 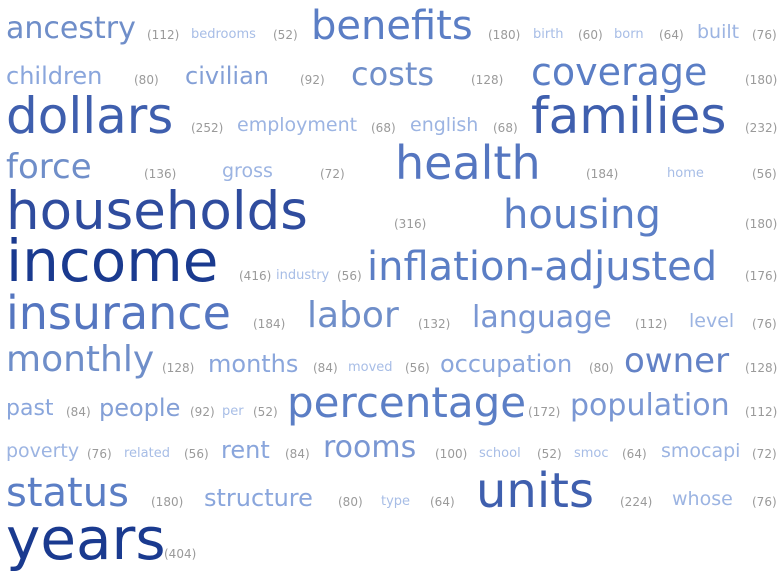 I want to click on term-count-population: (112), so click(x=761, y=412).